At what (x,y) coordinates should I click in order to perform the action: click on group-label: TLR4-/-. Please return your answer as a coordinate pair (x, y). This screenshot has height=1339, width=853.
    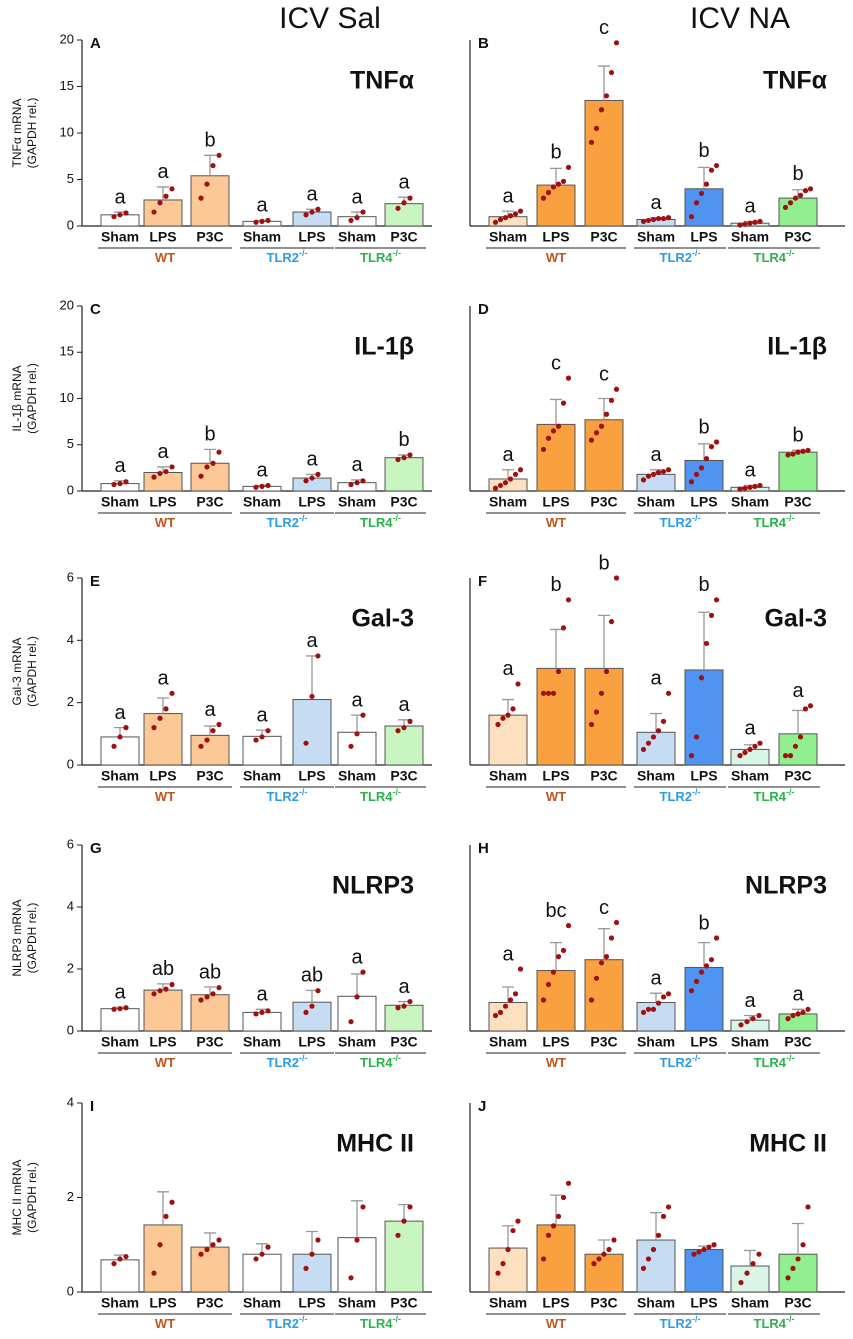
    Looking at the image, I should click on (380, 256).